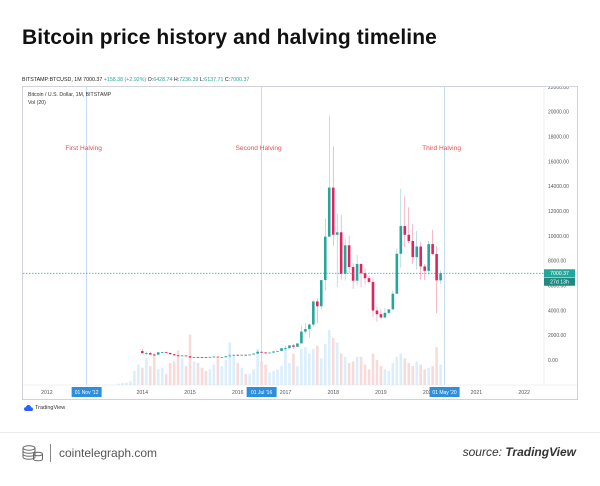  Describe the element at coordinates (559, 277) in the screenshot. I see `price-badge: 7000.37 27d 13h` at that location.